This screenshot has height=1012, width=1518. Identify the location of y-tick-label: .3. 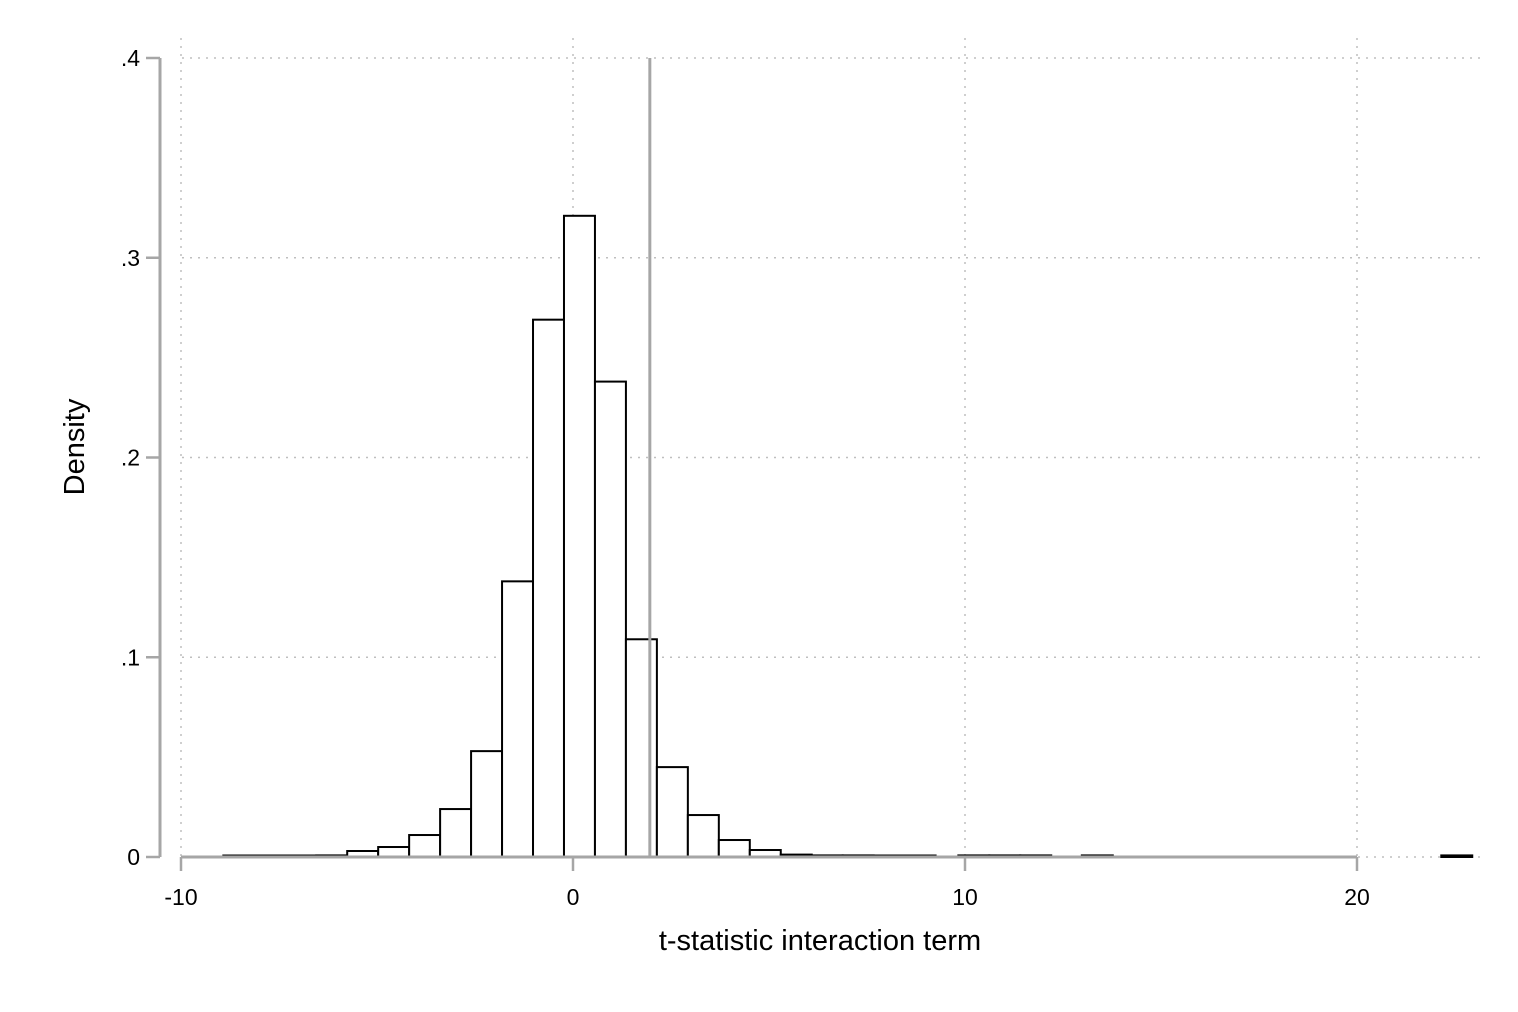
(130, 258).